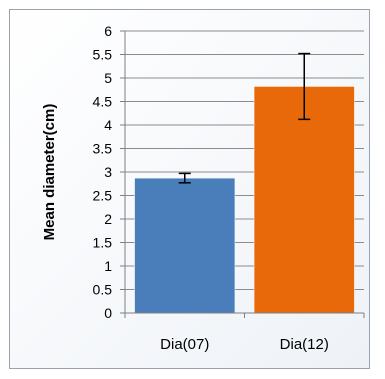 The image size is (385, 379). Describe the element at coordinates (304, 344) in the screenshot. I see `x-tick-label: Dia(12)` at that location.